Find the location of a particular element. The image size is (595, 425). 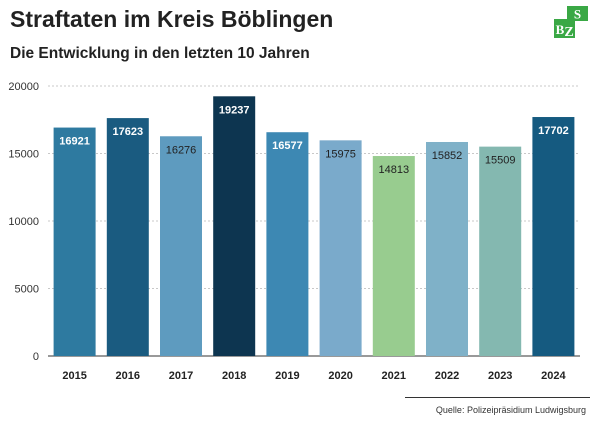

bar-value-label: 15975 is located at coordinates (340, 154).